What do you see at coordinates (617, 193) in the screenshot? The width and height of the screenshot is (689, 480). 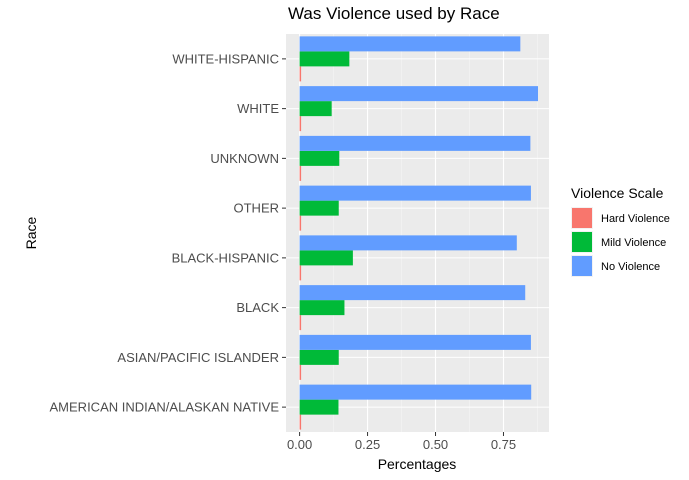 I see `legend-title: Violence Scale` at bounding box center [617, 193].